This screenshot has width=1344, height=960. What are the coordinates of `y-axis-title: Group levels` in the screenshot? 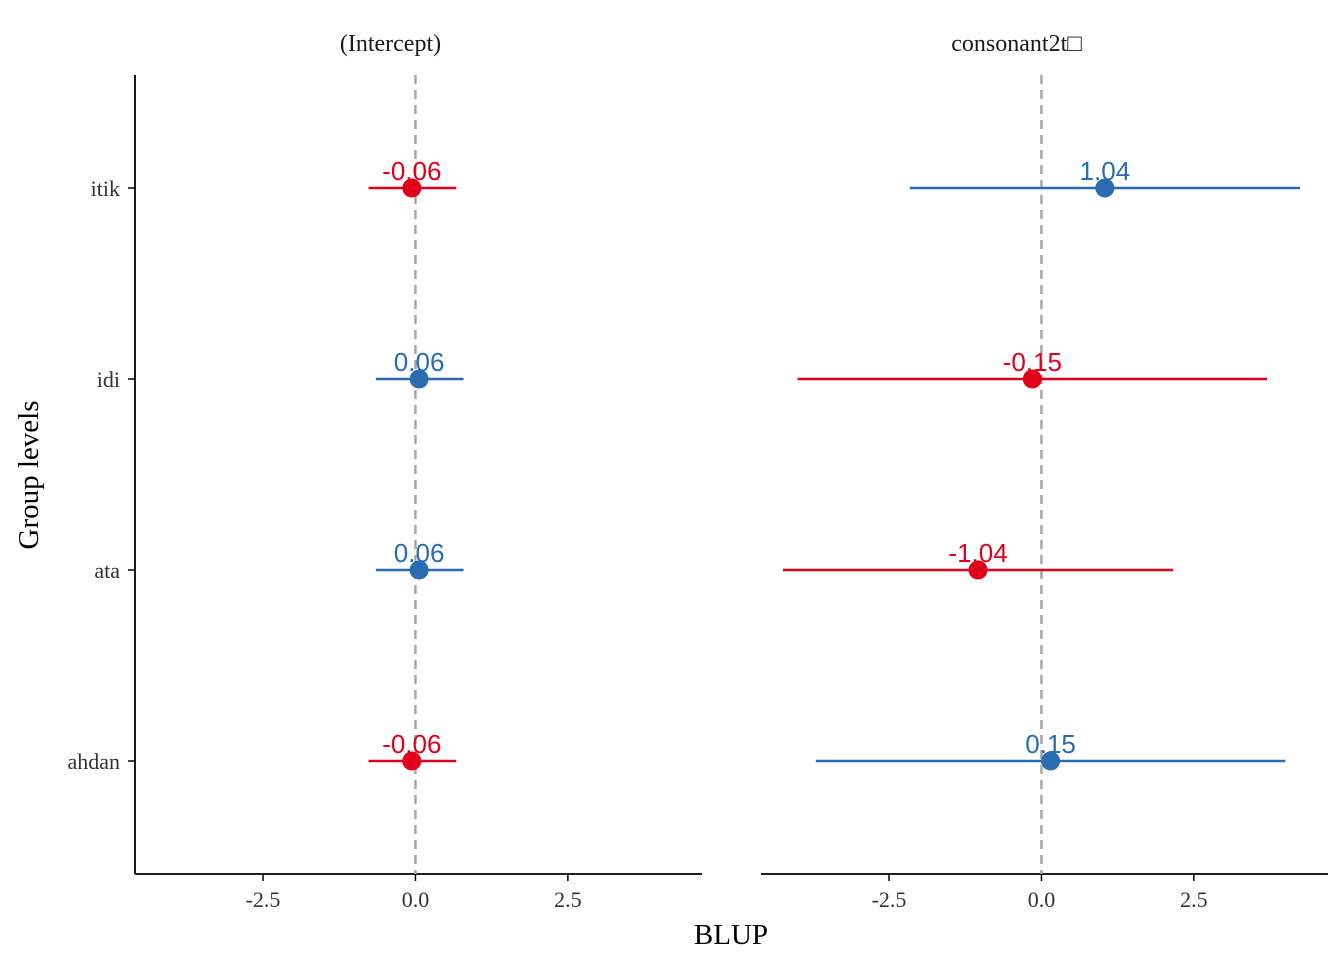 It's located at (29, 475).